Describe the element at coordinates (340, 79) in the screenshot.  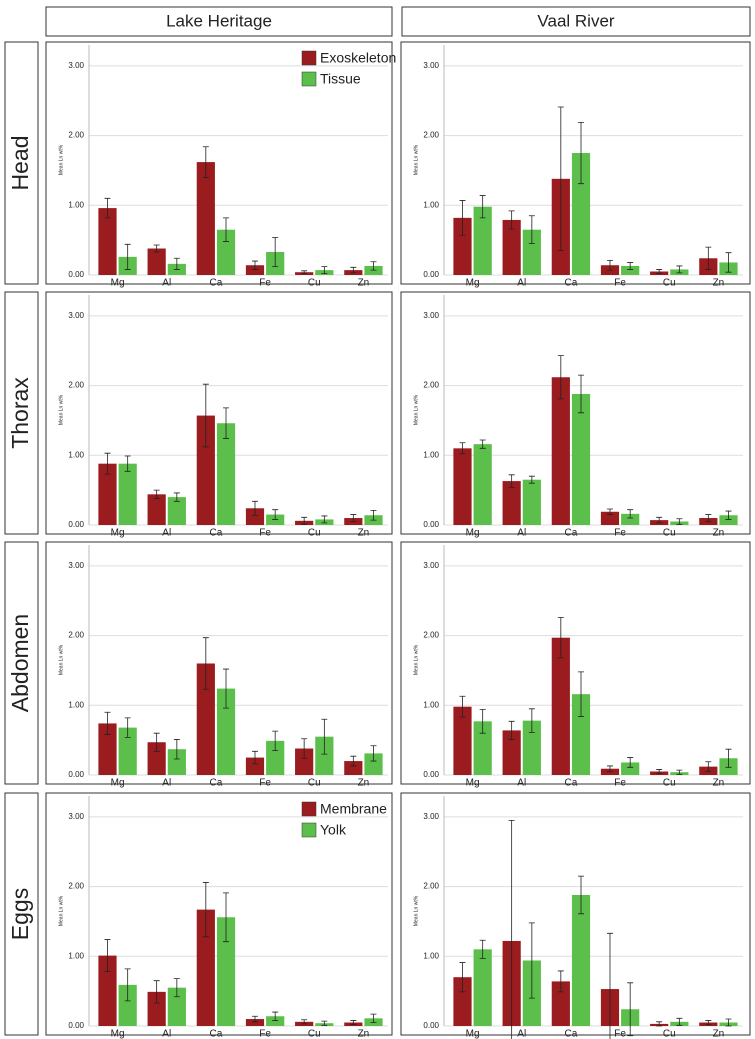
I see `legend-label: Tissue` at that location.